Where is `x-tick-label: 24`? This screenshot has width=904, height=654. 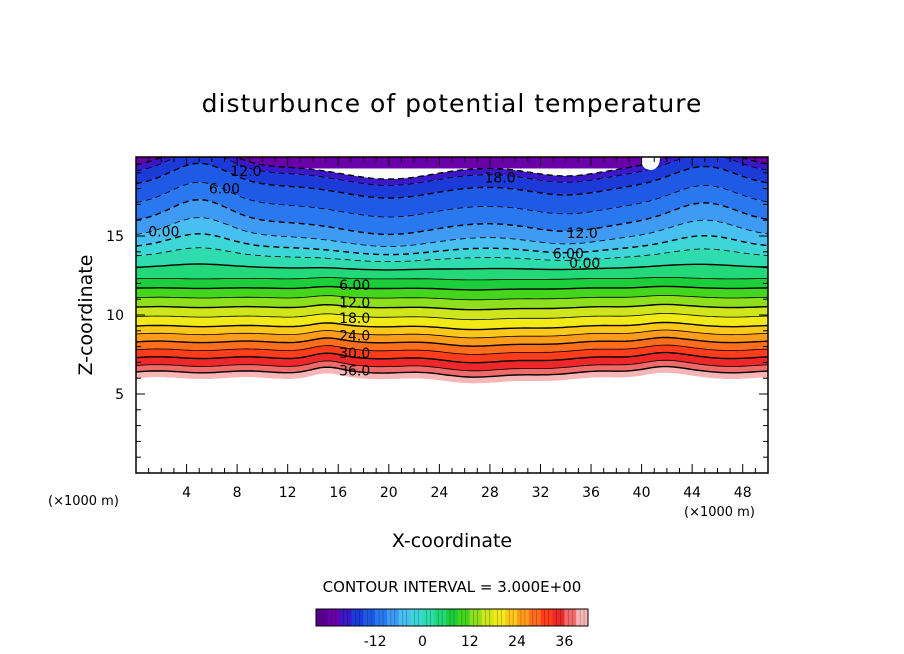 x-tick-label: 24 is located at coordinates (439, 493).